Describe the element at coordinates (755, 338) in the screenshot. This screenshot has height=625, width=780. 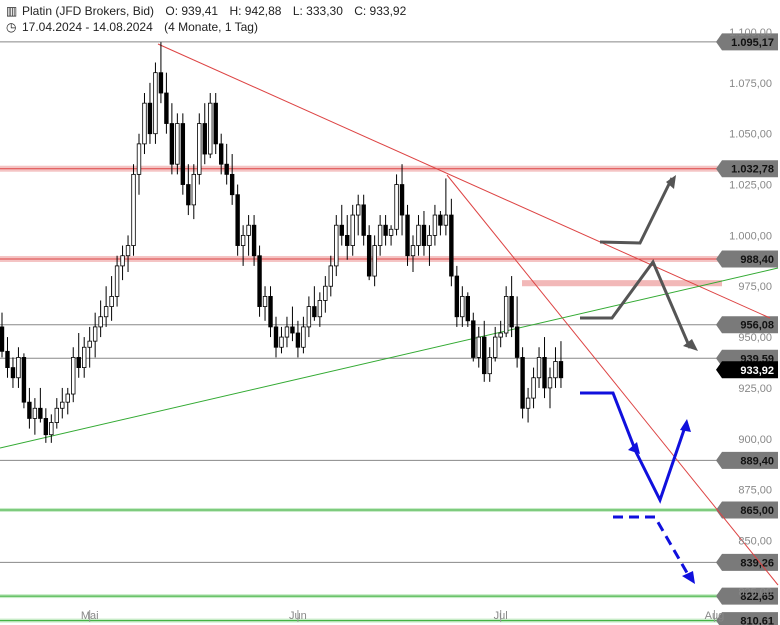
I see `y-tick-label: 950,00` at that location.